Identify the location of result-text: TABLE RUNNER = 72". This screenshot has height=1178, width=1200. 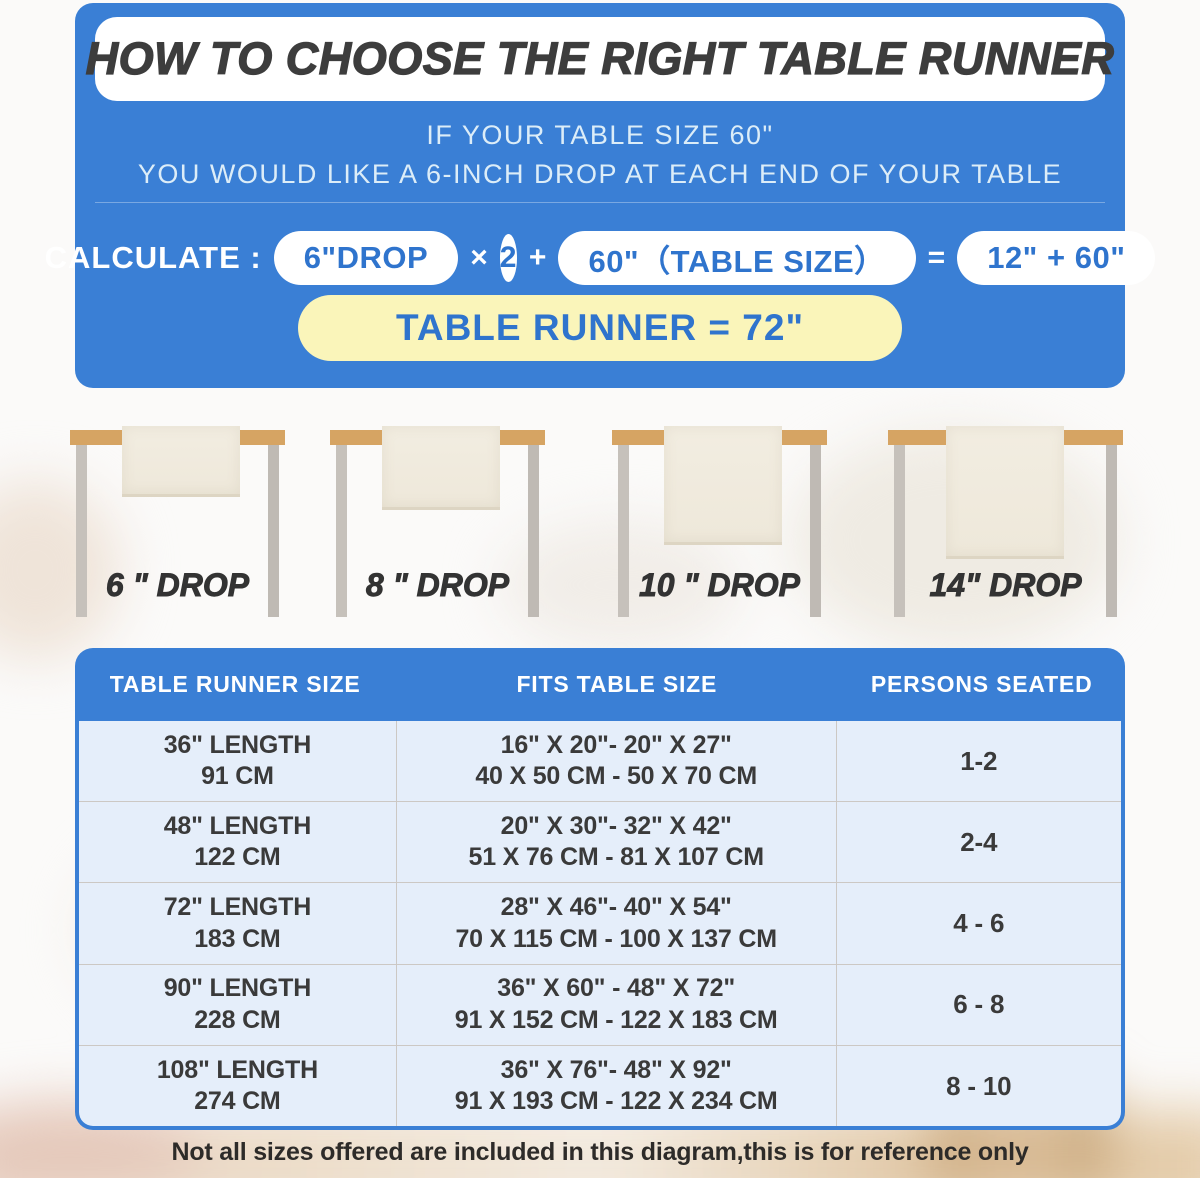
(600, 327).